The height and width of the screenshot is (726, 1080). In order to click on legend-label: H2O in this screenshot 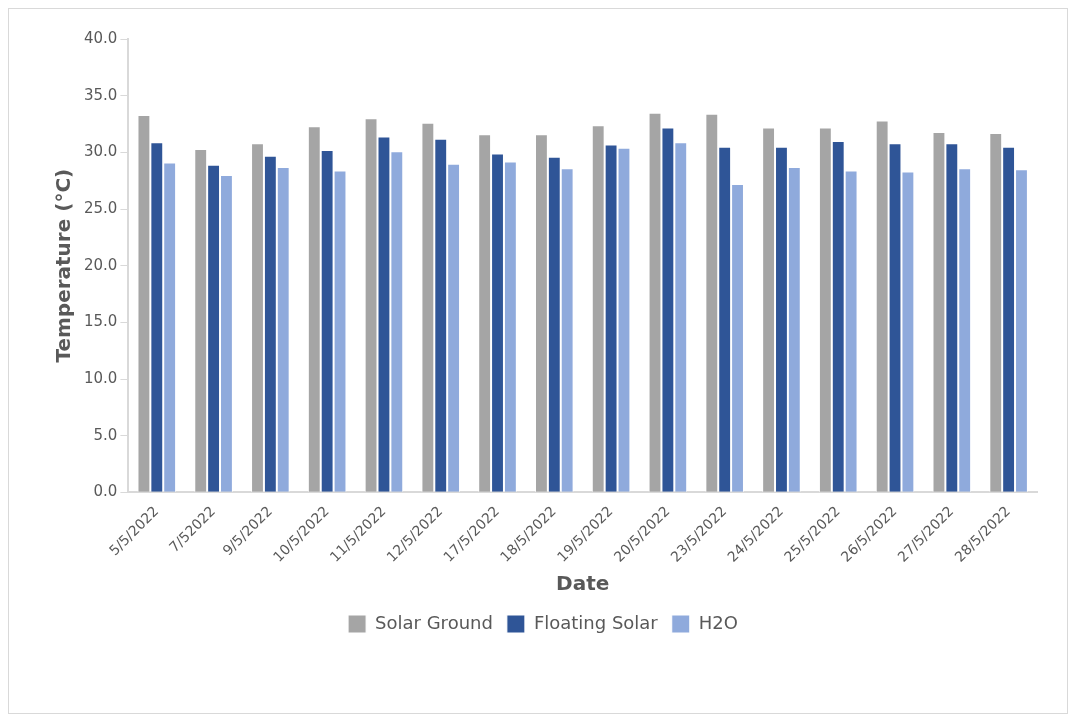, I will do `click(718, 622)`.